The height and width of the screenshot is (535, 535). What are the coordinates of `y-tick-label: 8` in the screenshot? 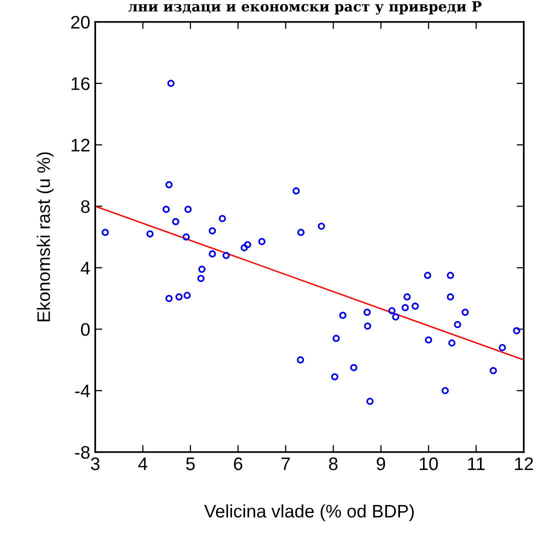 It's located at (85, 206).